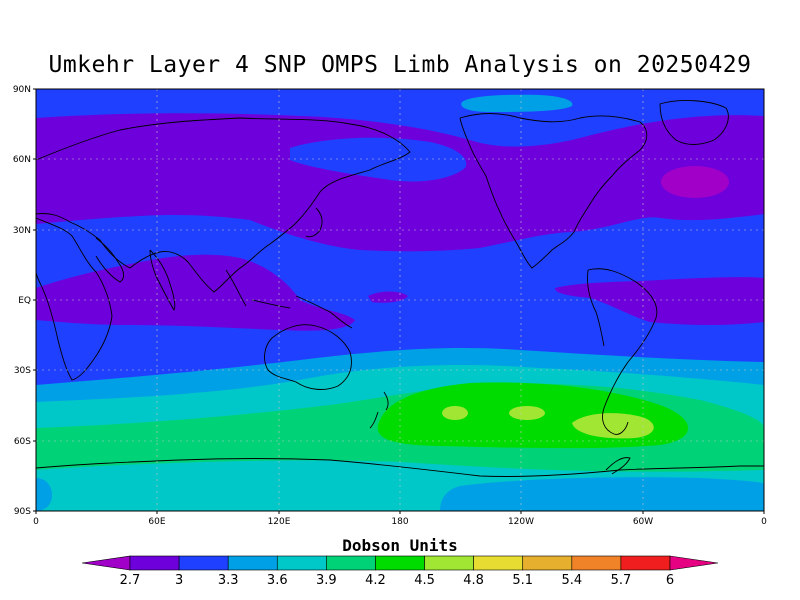 This screenshot has height=600, width=800. Describe the element at coordinates (110, 260) in the screenshot. I see `coastline-arabia` at that location.